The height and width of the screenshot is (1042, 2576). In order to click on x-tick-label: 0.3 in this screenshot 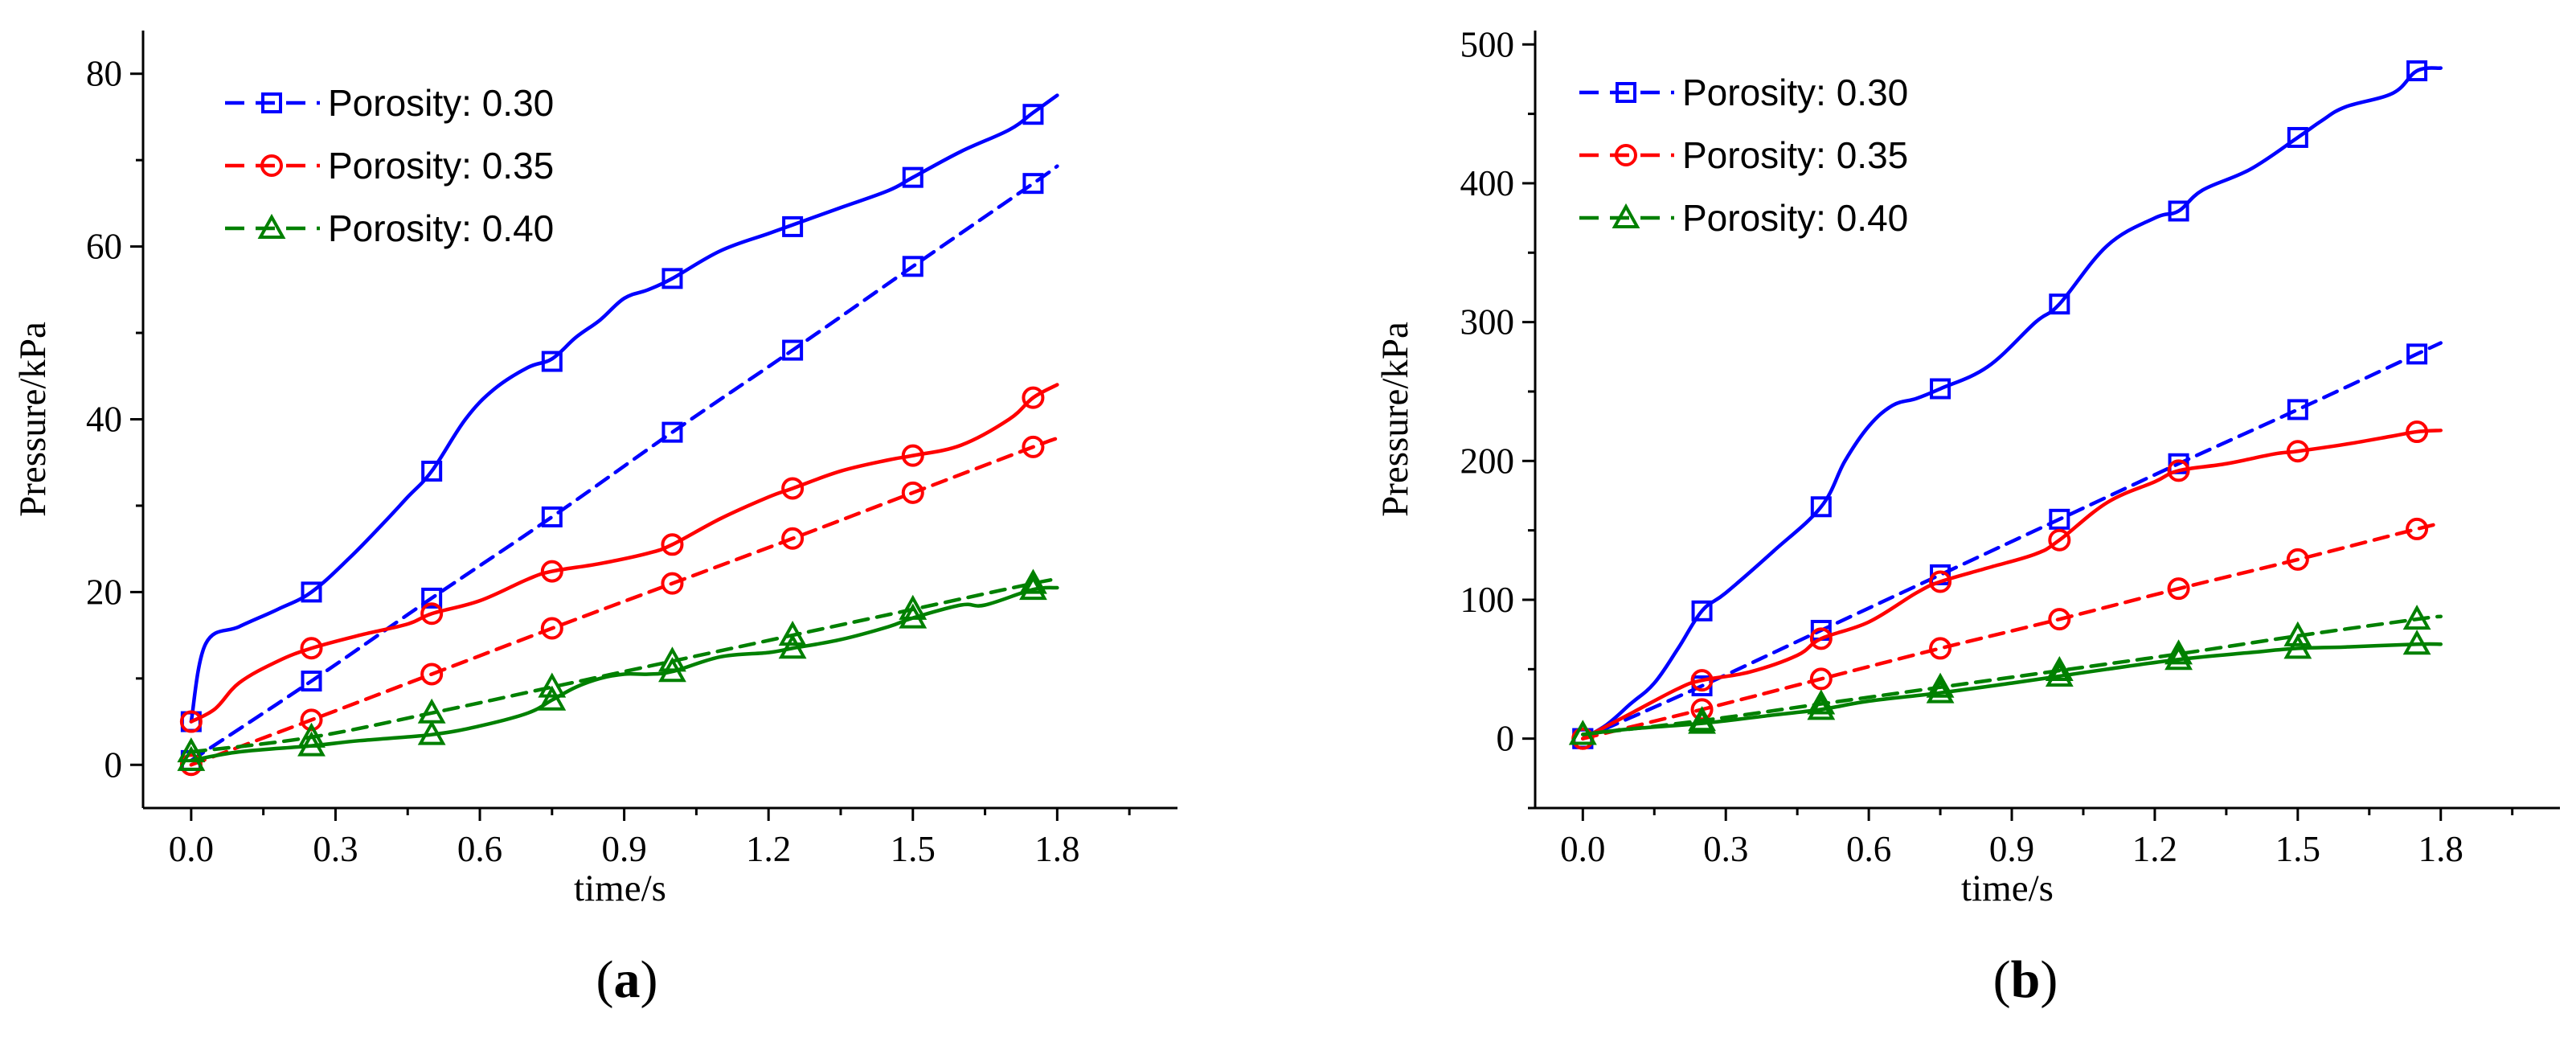, I will do `click(1725, 849)`.